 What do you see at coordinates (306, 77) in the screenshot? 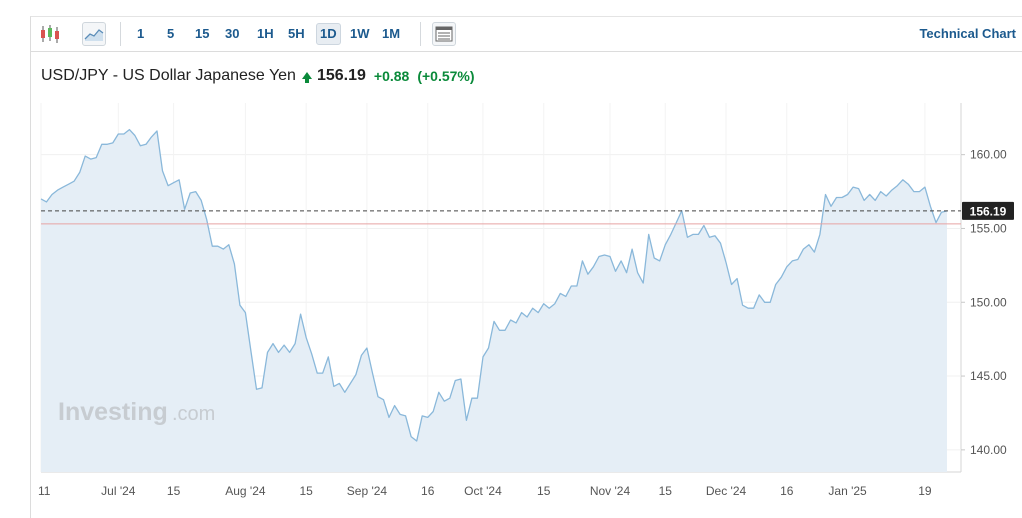
I see `arrow-up-icon` at bounding box center [306, 77].